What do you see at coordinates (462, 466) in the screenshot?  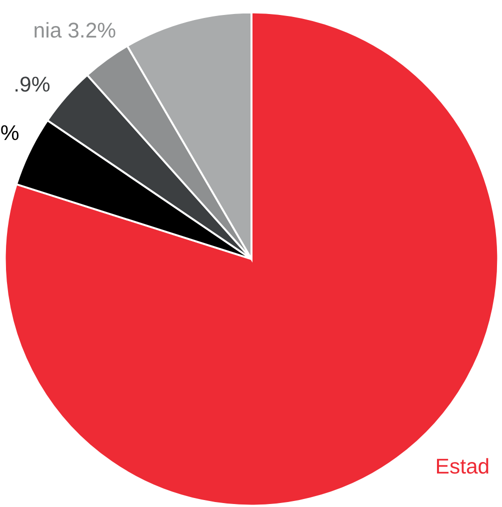 I see `slice-label: Estad` at bounding box center [462, 466].